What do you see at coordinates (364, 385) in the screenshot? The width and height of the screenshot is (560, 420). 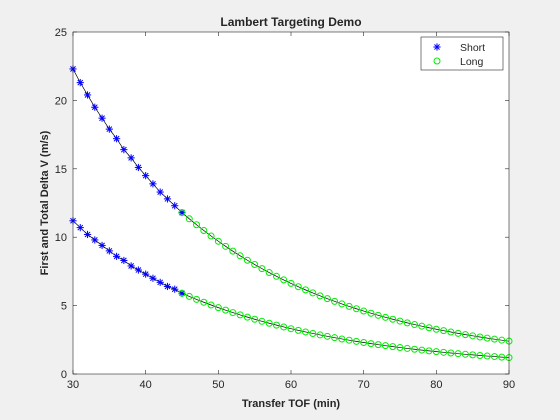 I see `x-tick-label: 70` at bounding box center [364, 385].